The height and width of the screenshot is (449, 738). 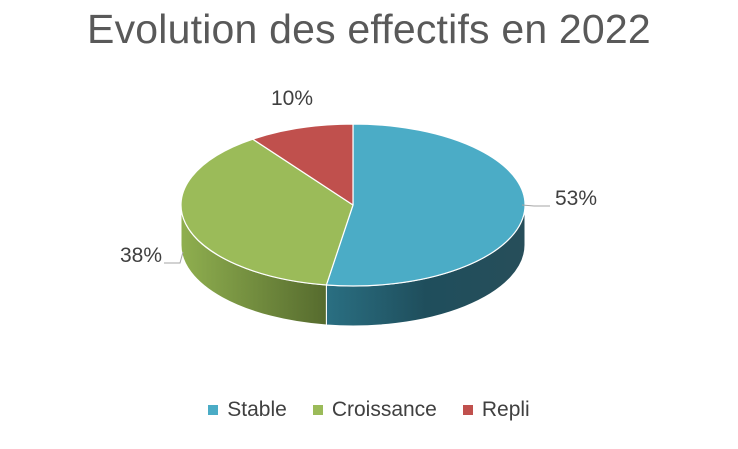 What do you see at coordinates (174, 257) in the screenshot?
I see `leader-line-croissance` at bounding box center [174, 257].